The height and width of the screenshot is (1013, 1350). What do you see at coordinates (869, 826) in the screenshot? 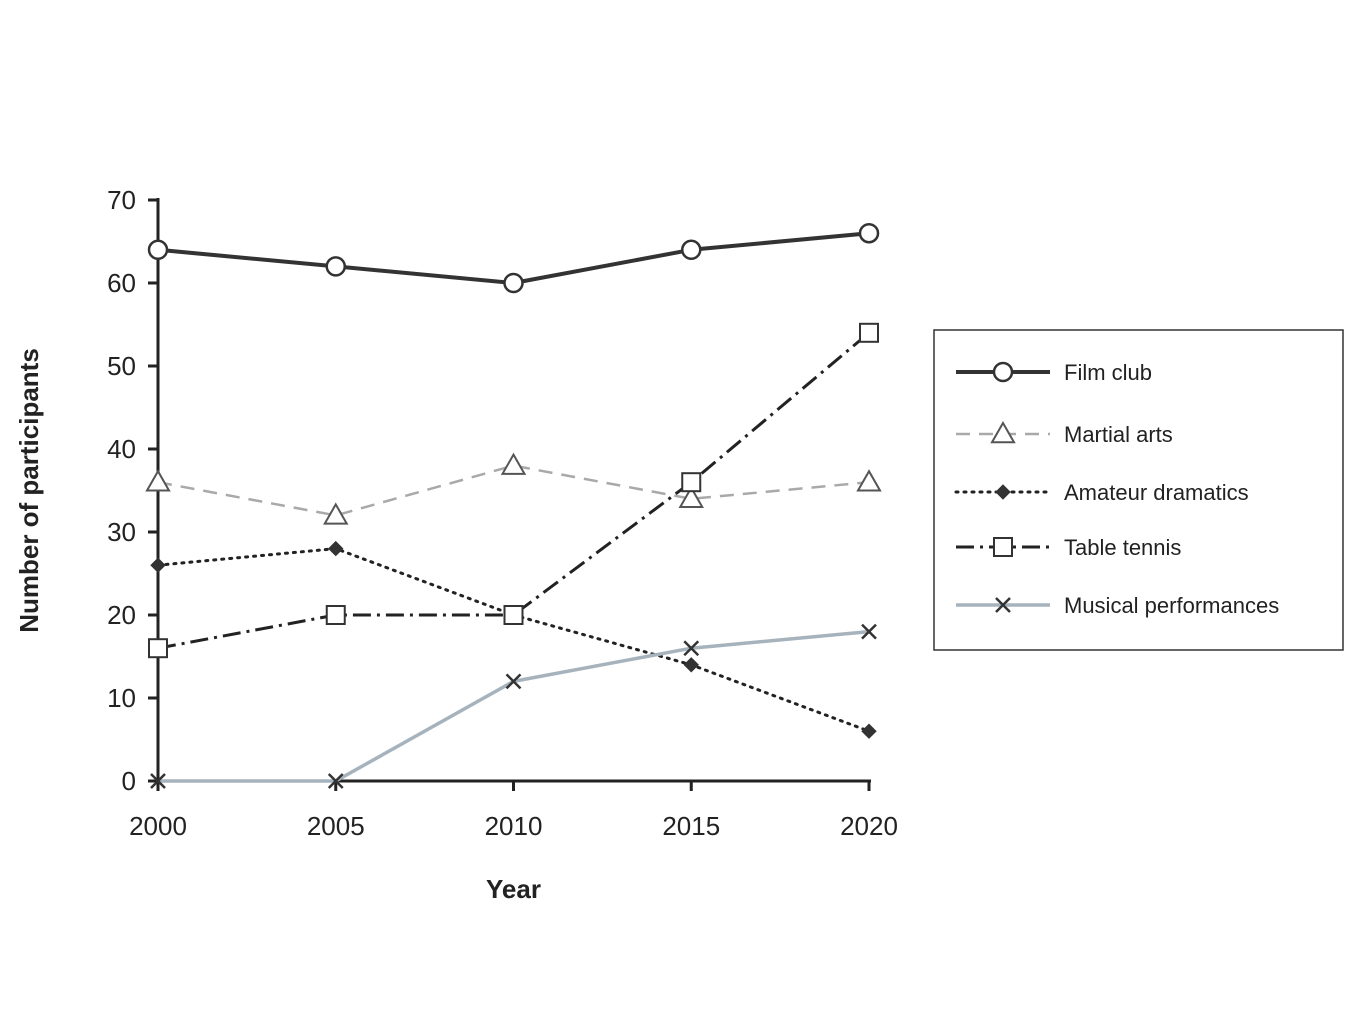
I see `x-tick-label: 2020` at bounding box center [869, 826].